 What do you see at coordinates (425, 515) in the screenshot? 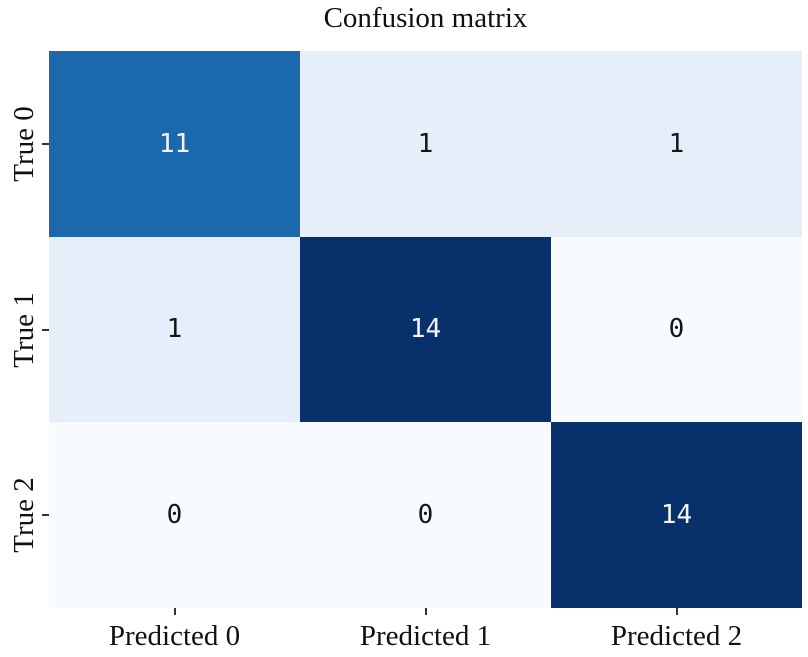
I see `heatmap-cell-r2c1: 0` at bounding box center [425, 515].